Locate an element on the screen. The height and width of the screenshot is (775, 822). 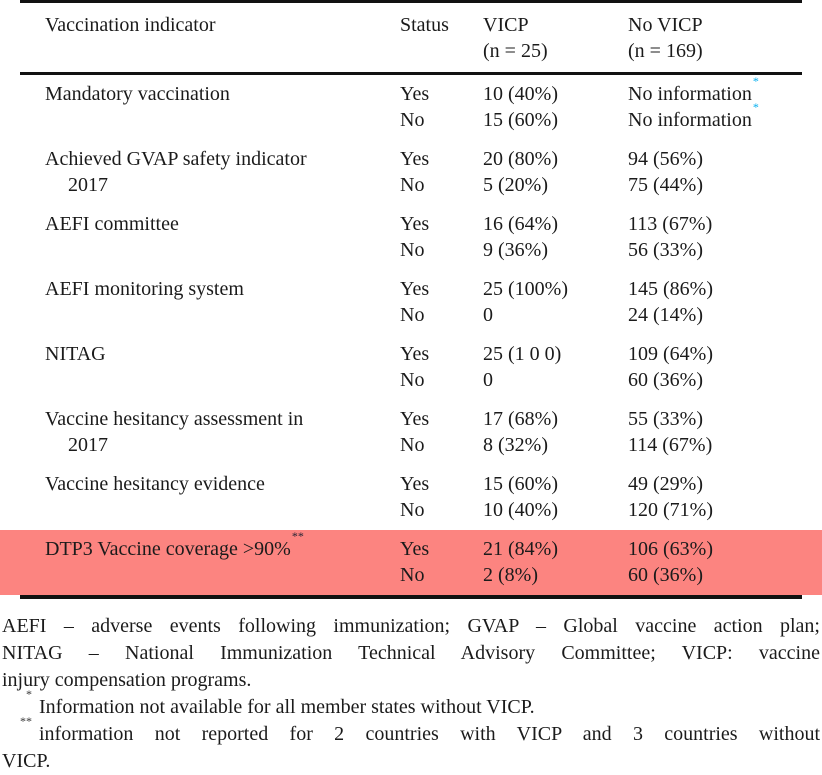
indicator-cell: AEFI monitoring system is located at coordinates (144, 289).